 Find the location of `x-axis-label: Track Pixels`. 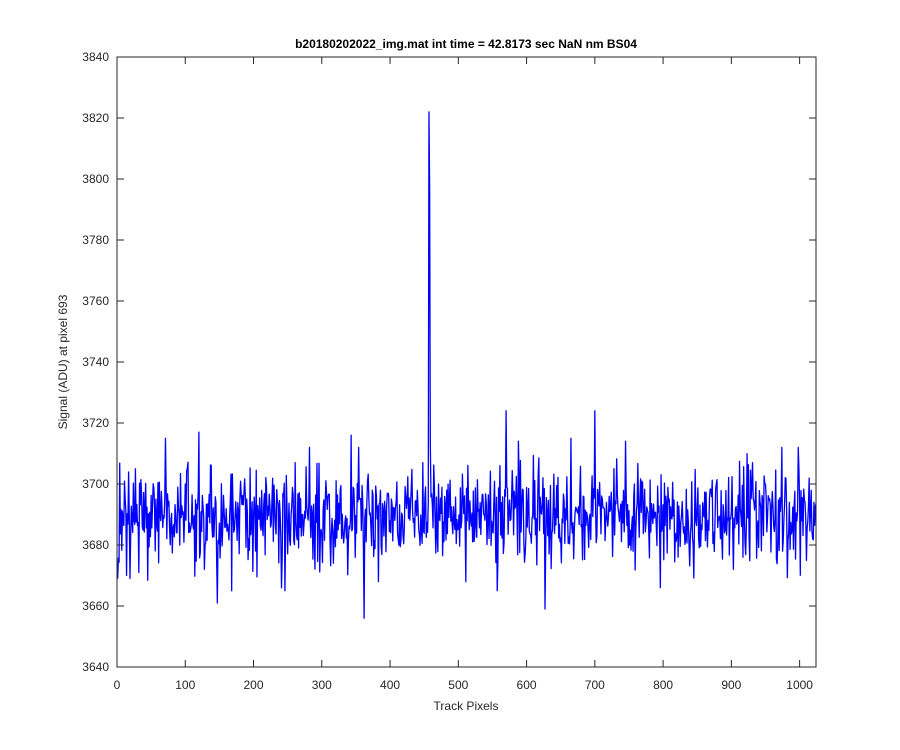

x-axis-label: Track Pixels is located at coordinates (466, 706).